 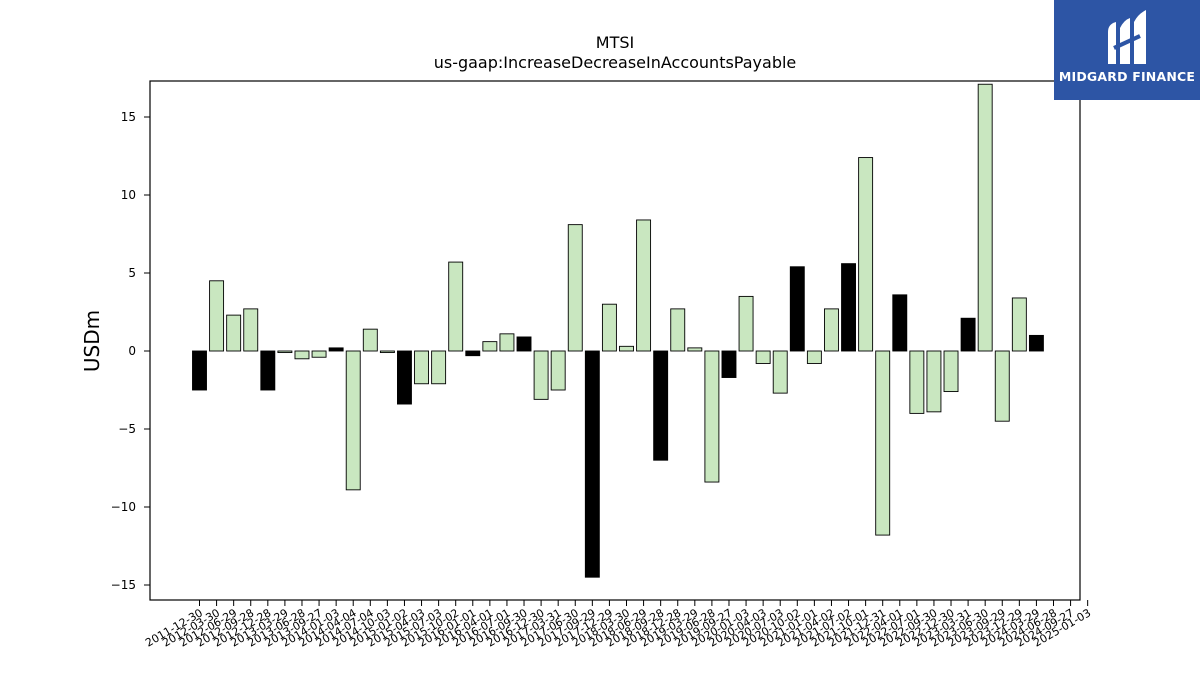 I want to click on y-tick-label: −5, so click(x=127, y=429).